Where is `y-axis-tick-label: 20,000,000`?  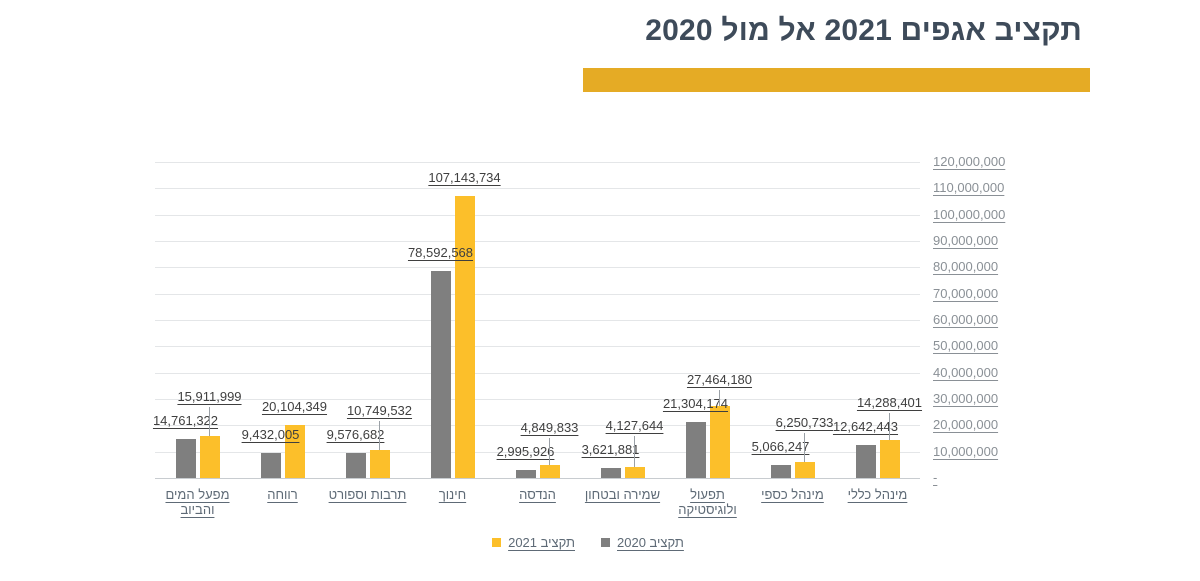
y-axis-tick-label: 20,000,000 is located at coordinates (966, 425).